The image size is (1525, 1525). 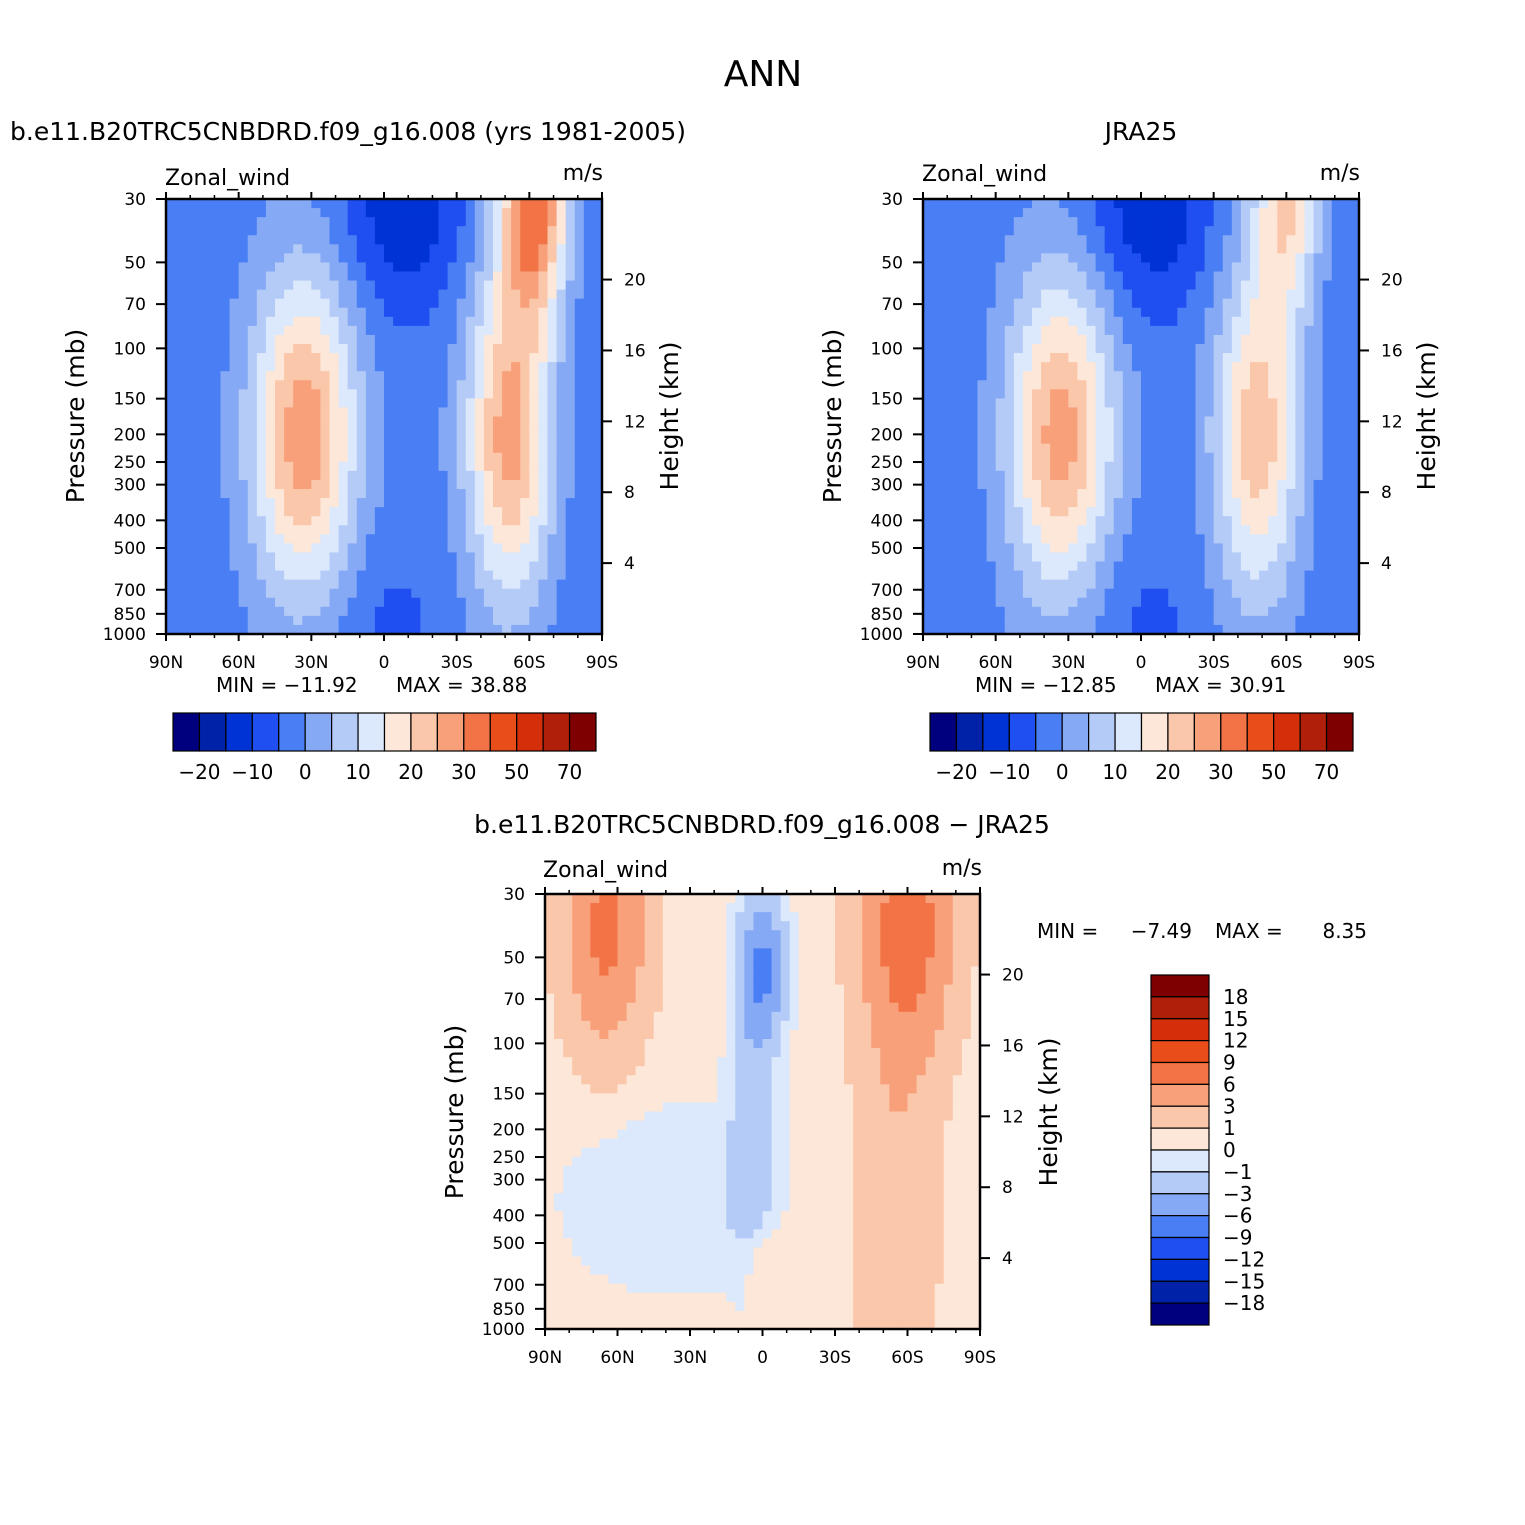 I want to click on y-tick-label: 250, so click(x=130, y=463).